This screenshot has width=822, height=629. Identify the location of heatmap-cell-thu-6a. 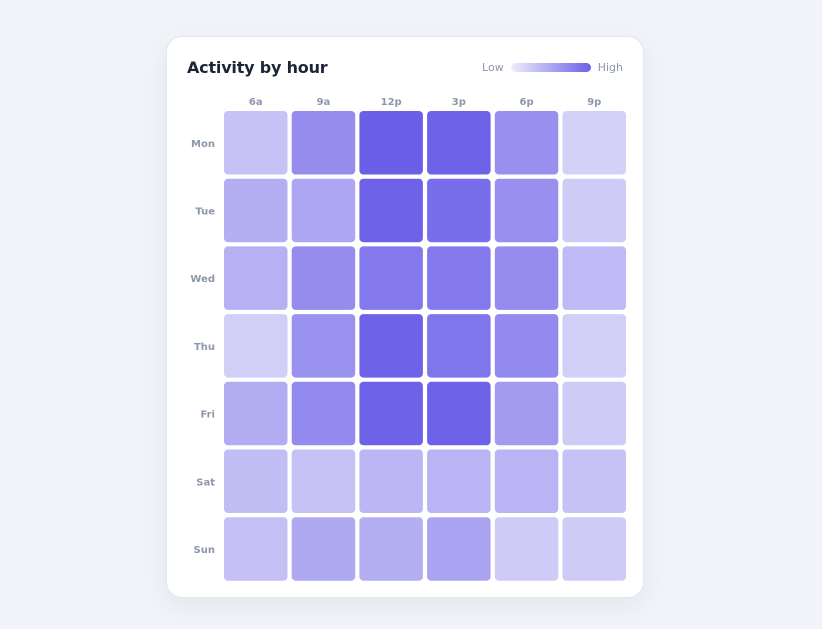
(256, 346).